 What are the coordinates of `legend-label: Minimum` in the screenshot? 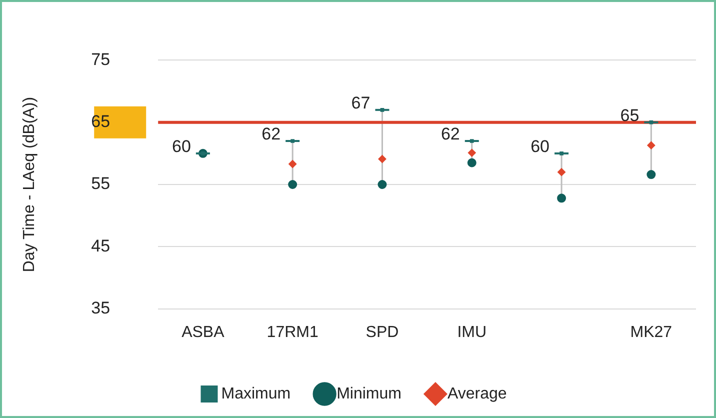 It's located at (369, 393).